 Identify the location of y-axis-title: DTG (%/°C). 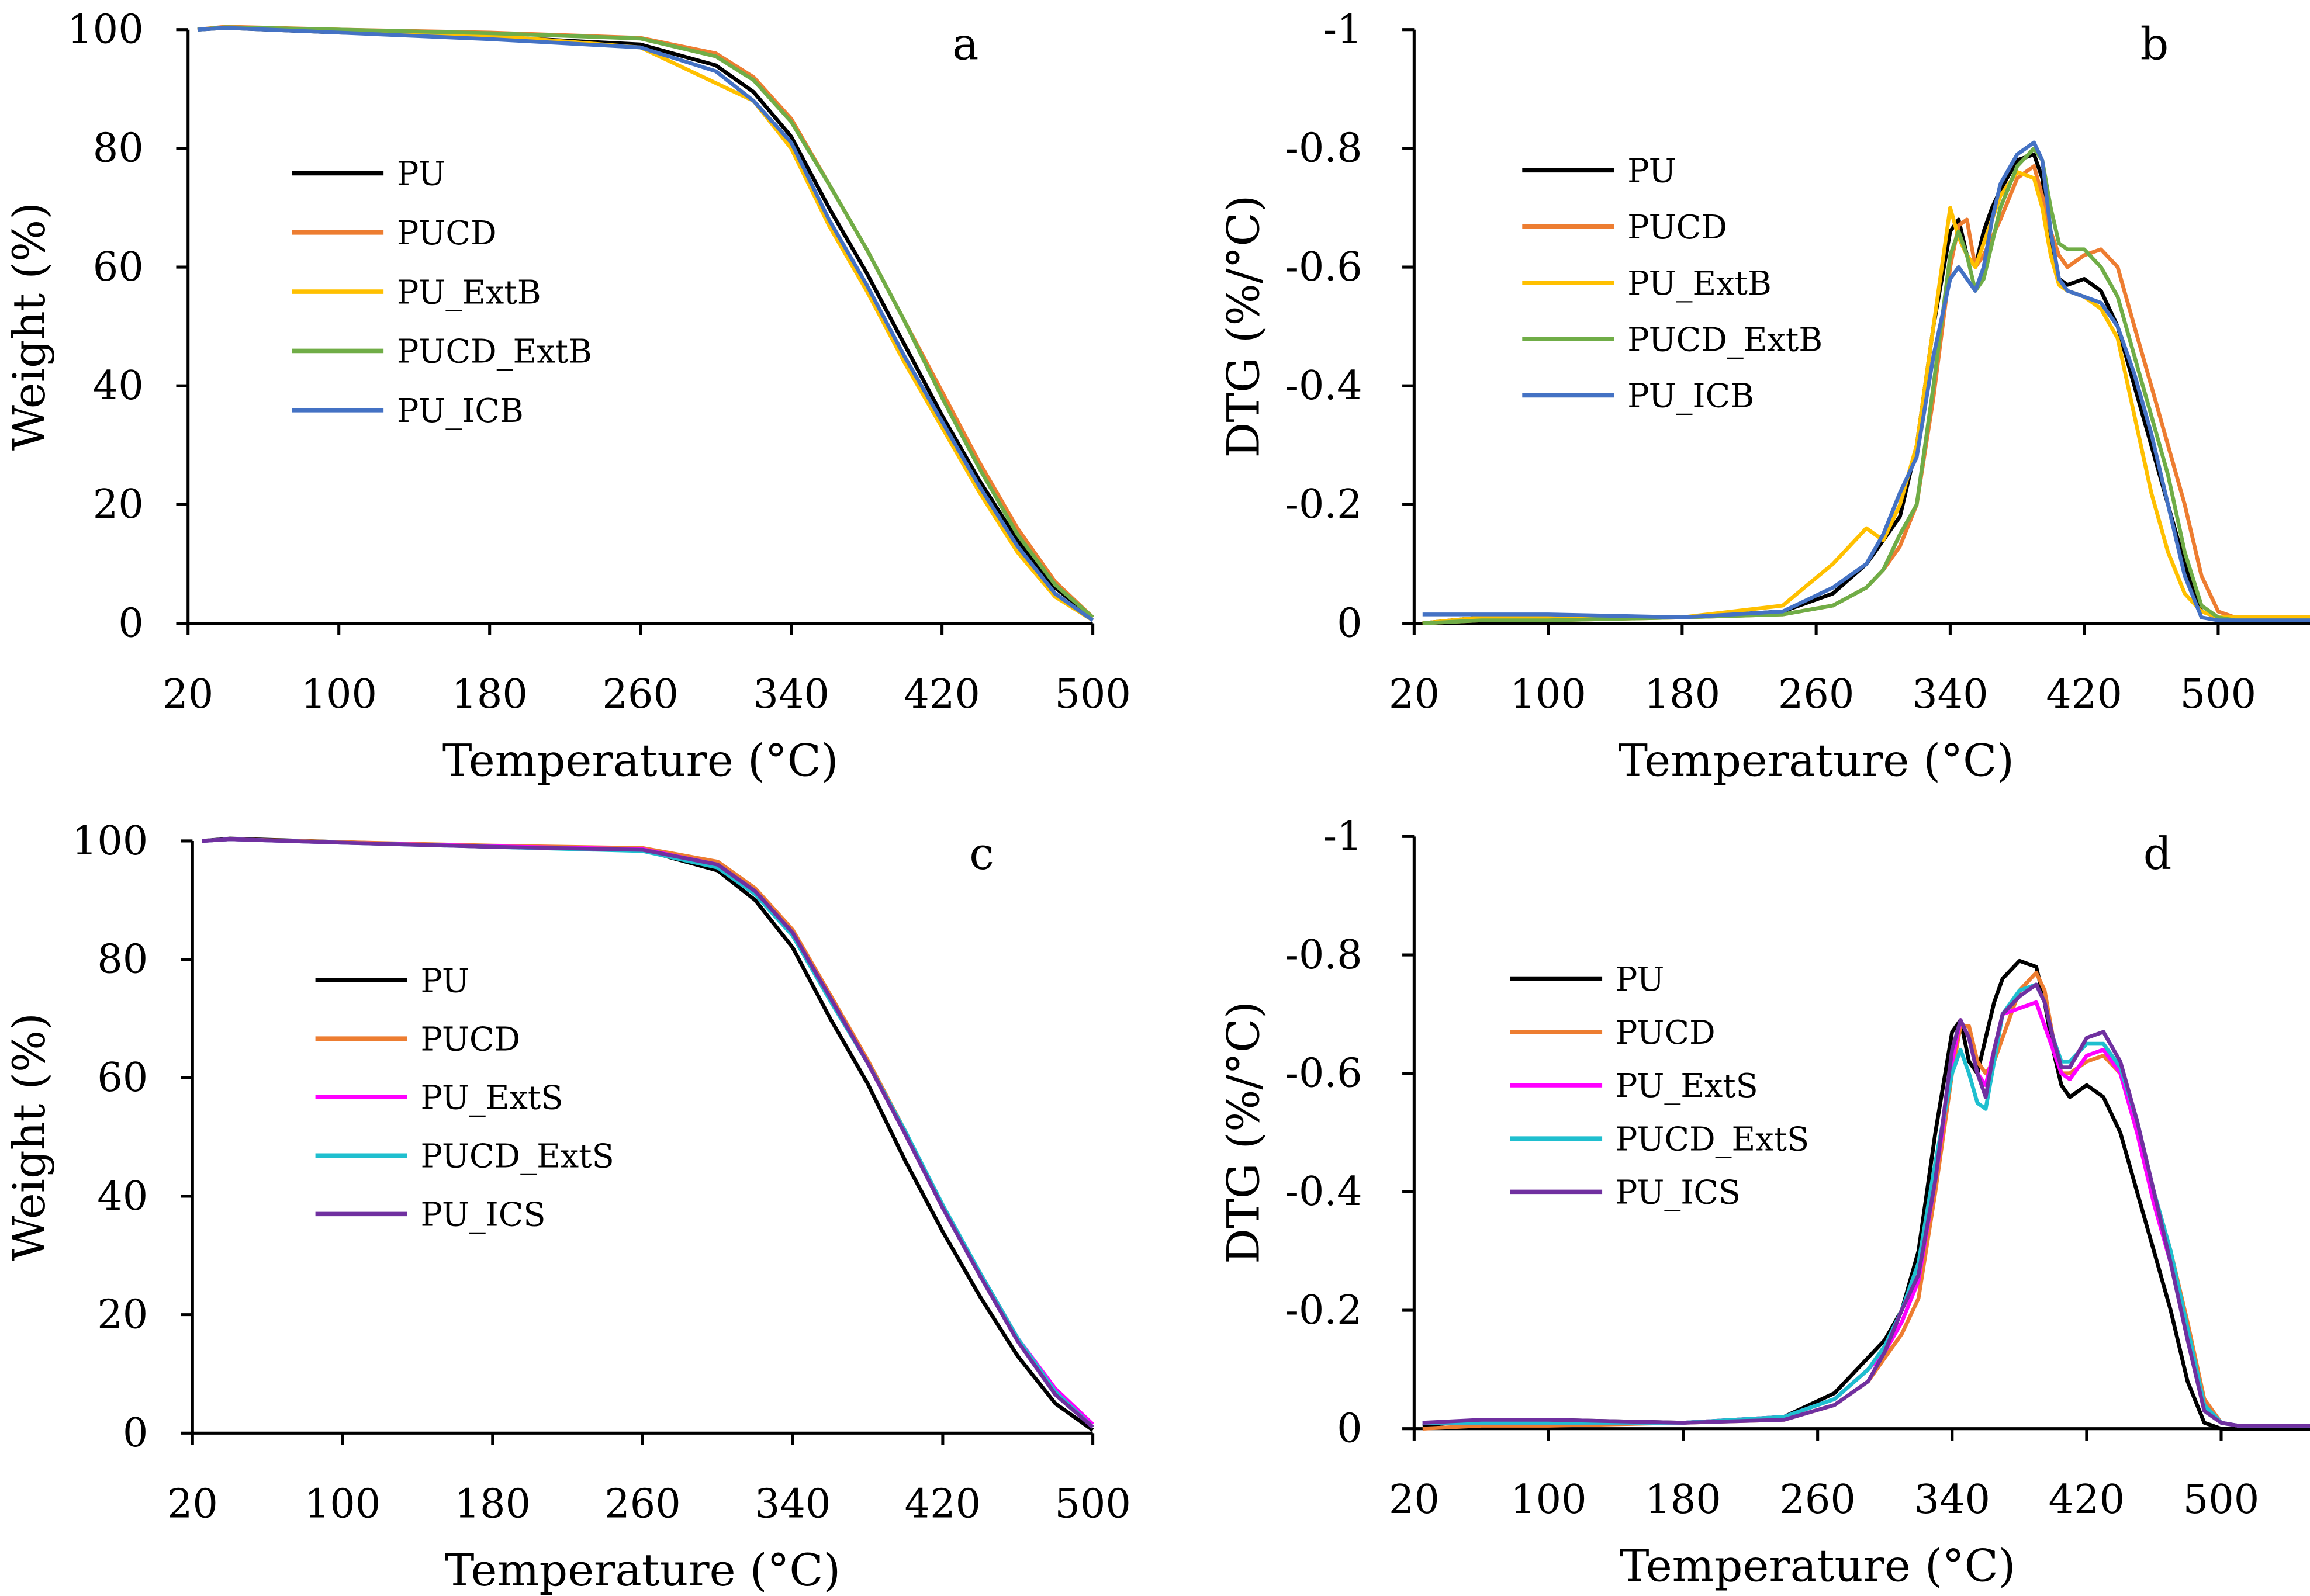
(1243, 1132).